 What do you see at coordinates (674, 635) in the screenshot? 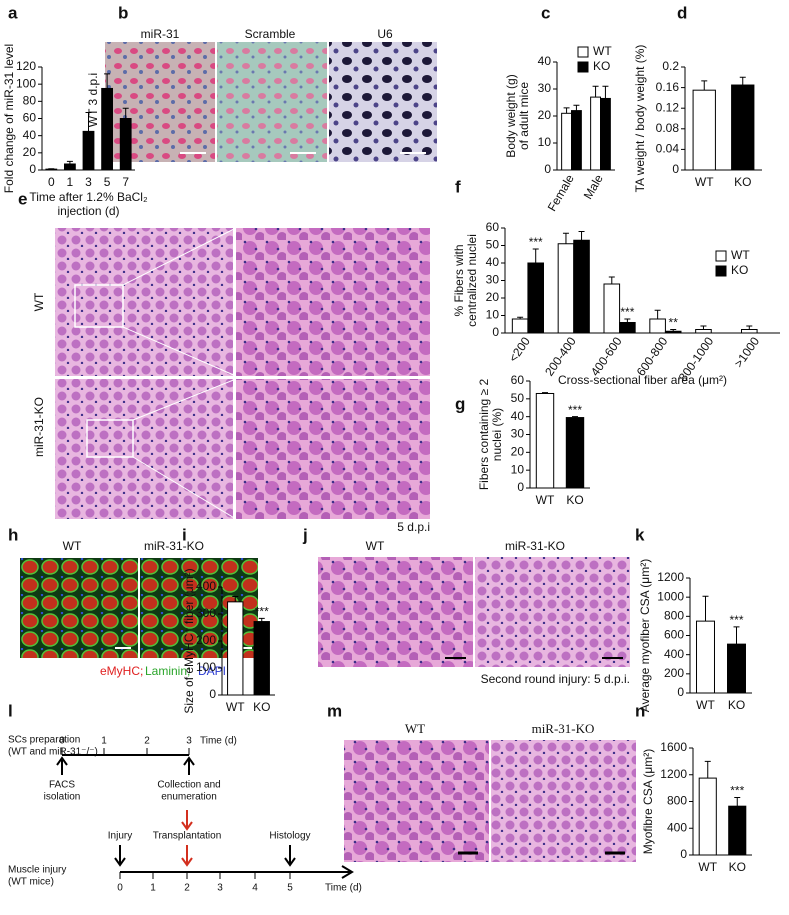
I see `y-tick-label: 600` at bounding box center [674, 635].